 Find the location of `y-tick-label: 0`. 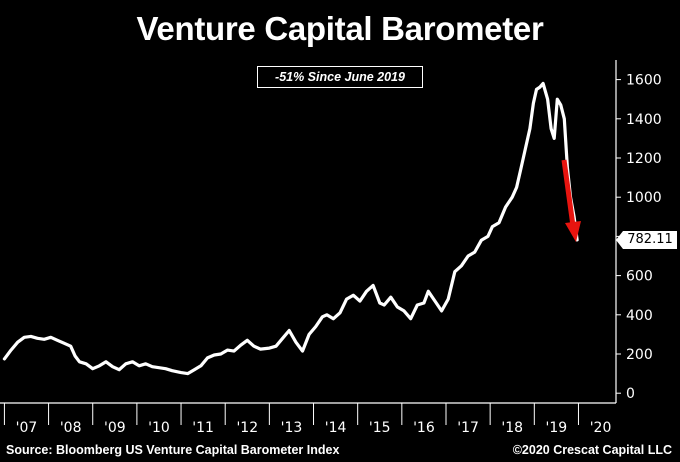

y-tick-label: 0 is located at coordinates (630, 394).